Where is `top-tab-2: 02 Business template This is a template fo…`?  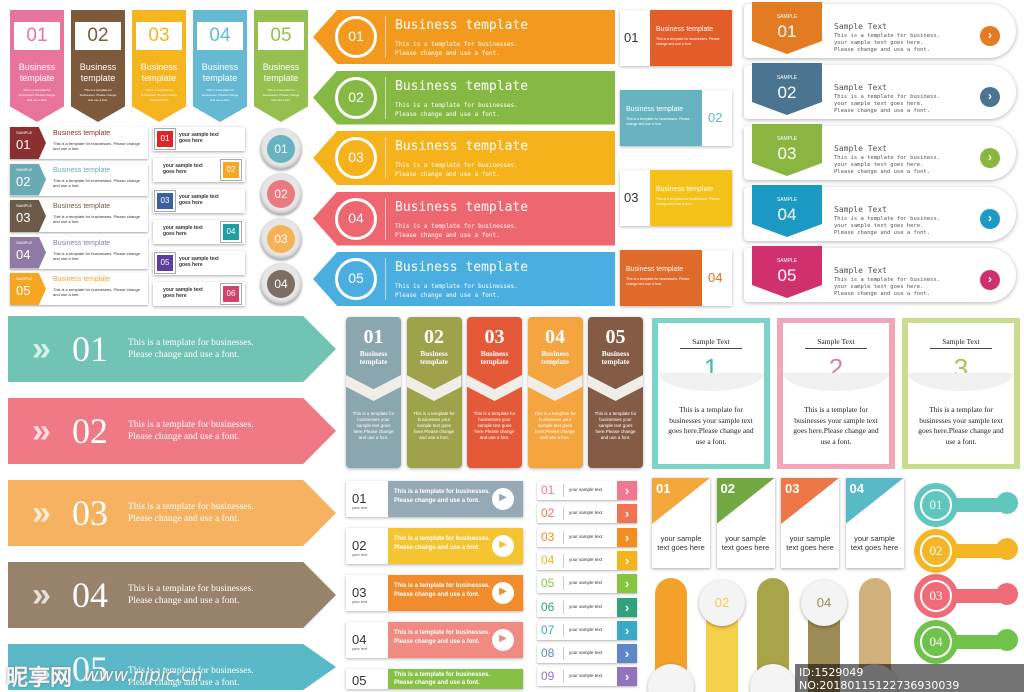 top-tab-2: 02 Business template This is a template fo… is located at coordinates (98, 66).